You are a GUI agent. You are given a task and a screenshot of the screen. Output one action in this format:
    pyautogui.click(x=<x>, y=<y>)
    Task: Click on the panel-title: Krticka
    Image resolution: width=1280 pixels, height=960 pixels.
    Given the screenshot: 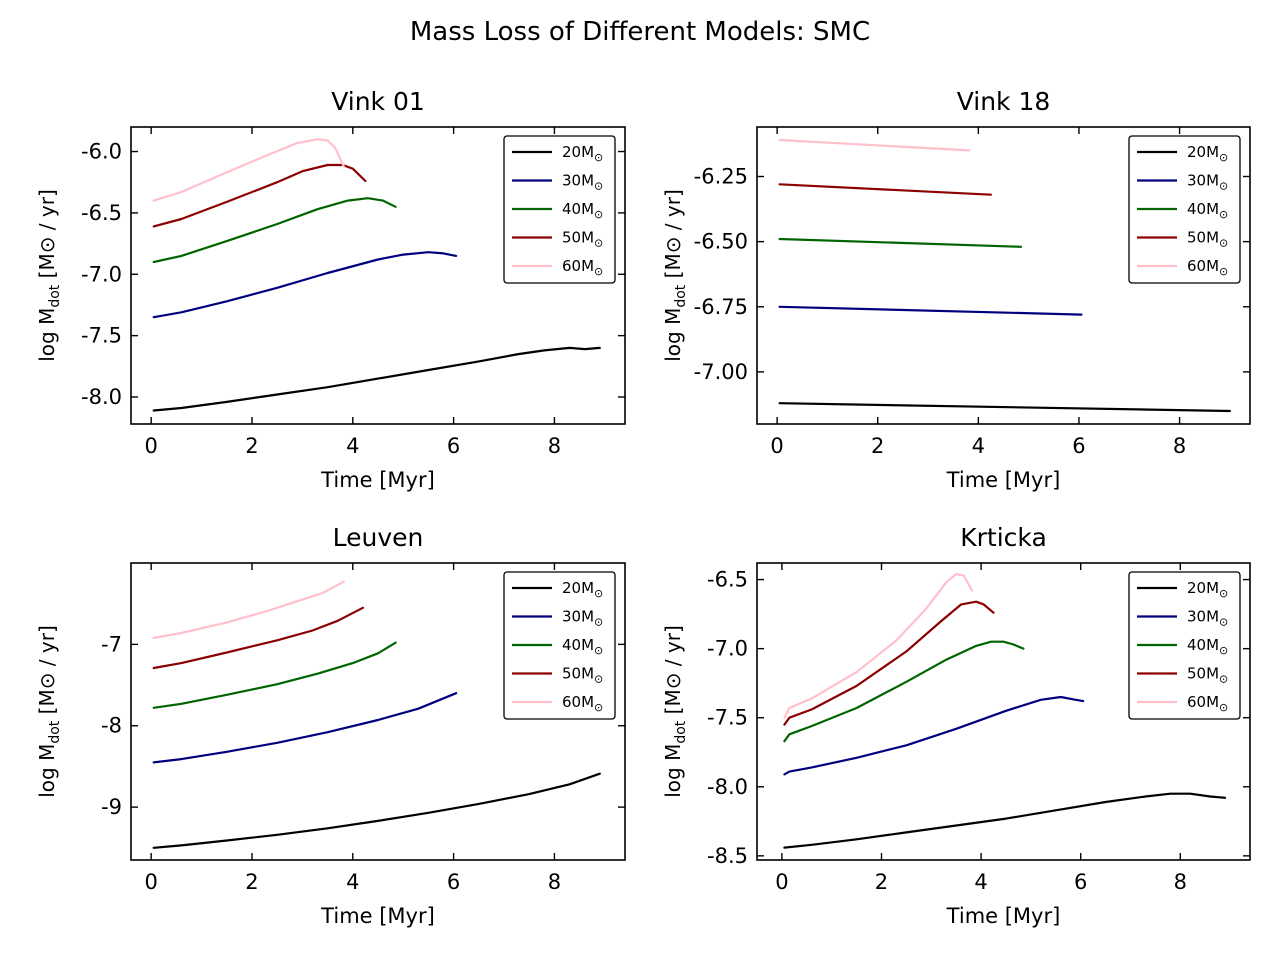 What is the action you would take?
    pyautogui.click(x=1003, y=537)
    